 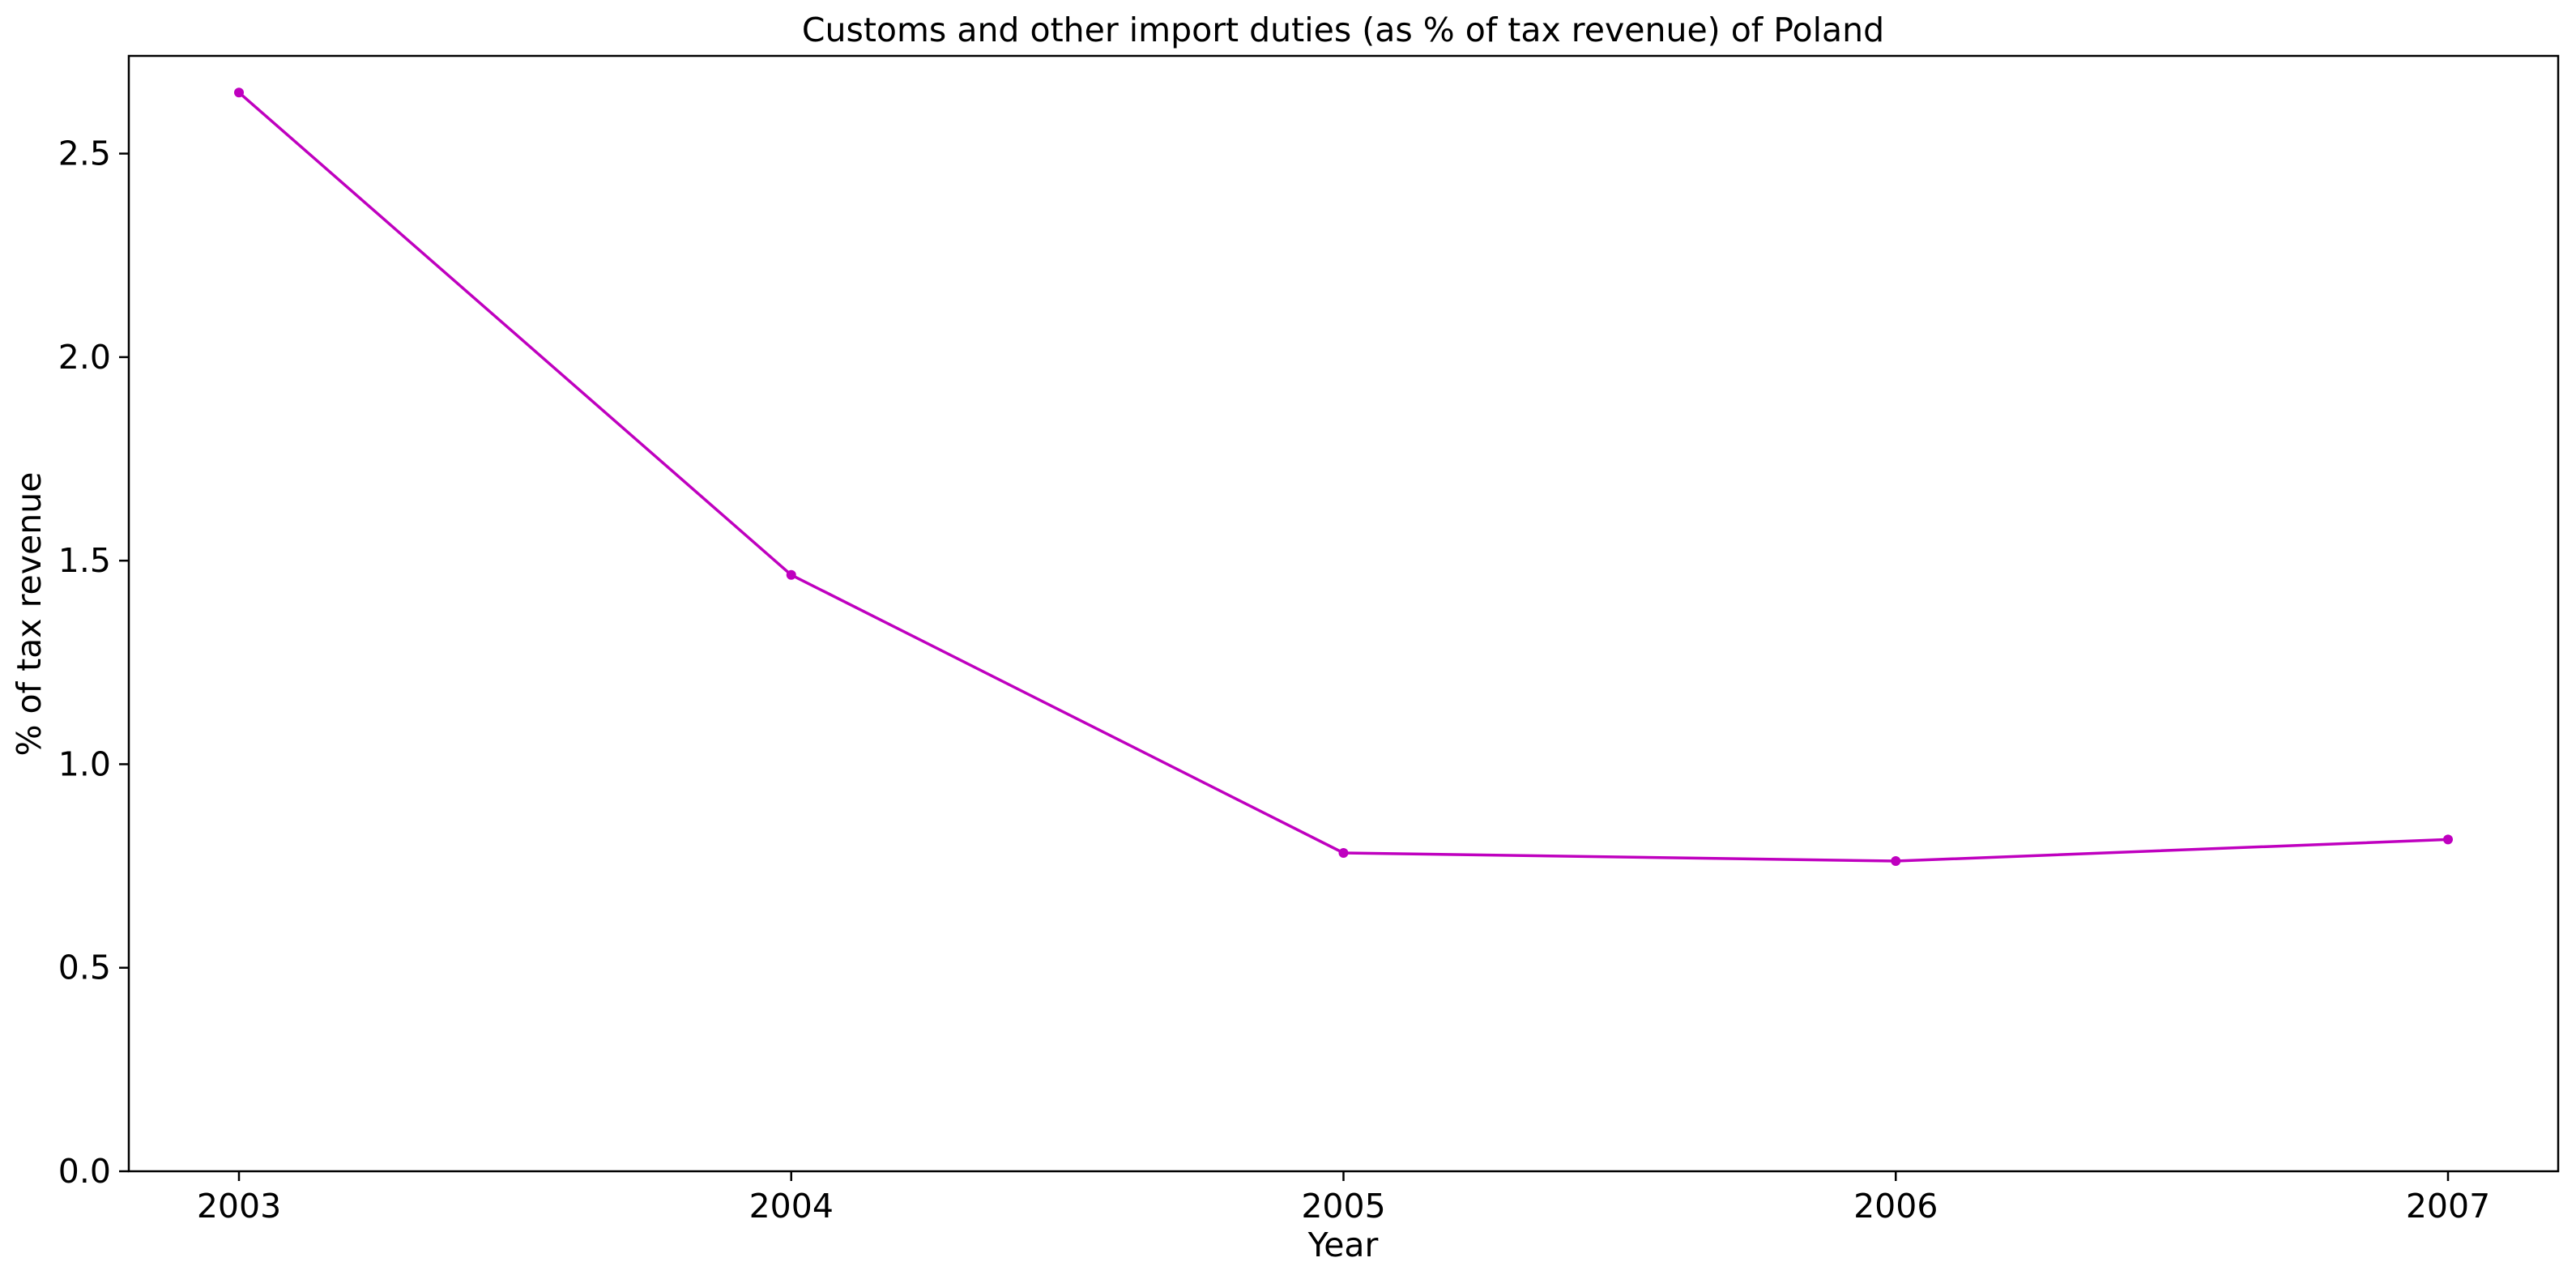 I want to click on y-tick-label: 1.0, so click(x=84, y=763).